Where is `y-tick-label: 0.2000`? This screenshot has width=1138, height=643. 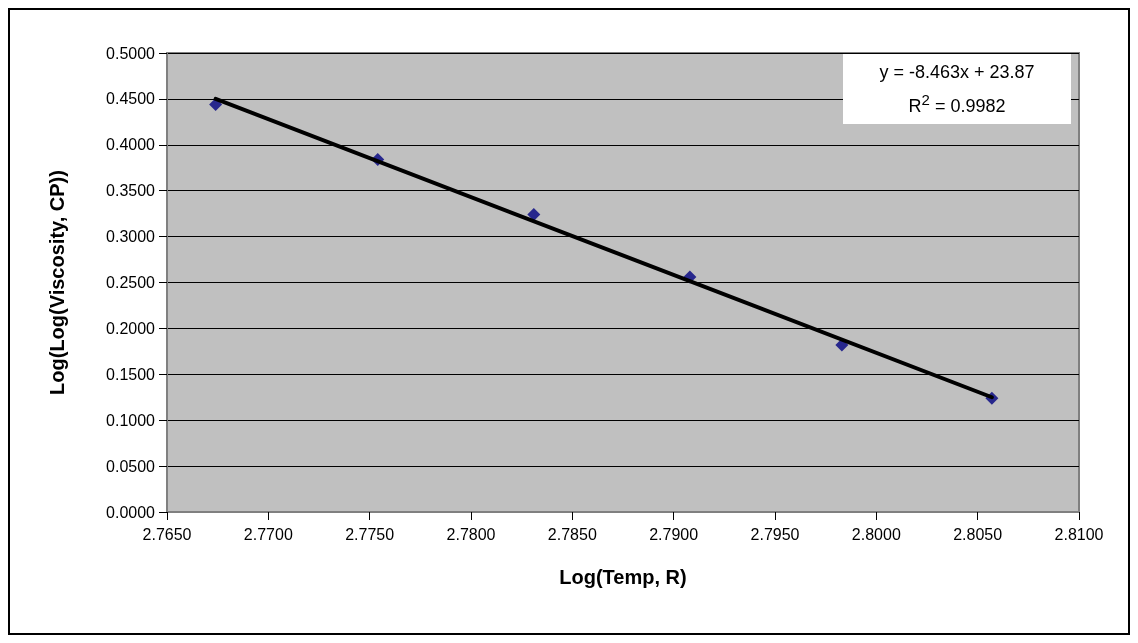 y-tick-label: 0.2000 is located at coordinates (131, 328).